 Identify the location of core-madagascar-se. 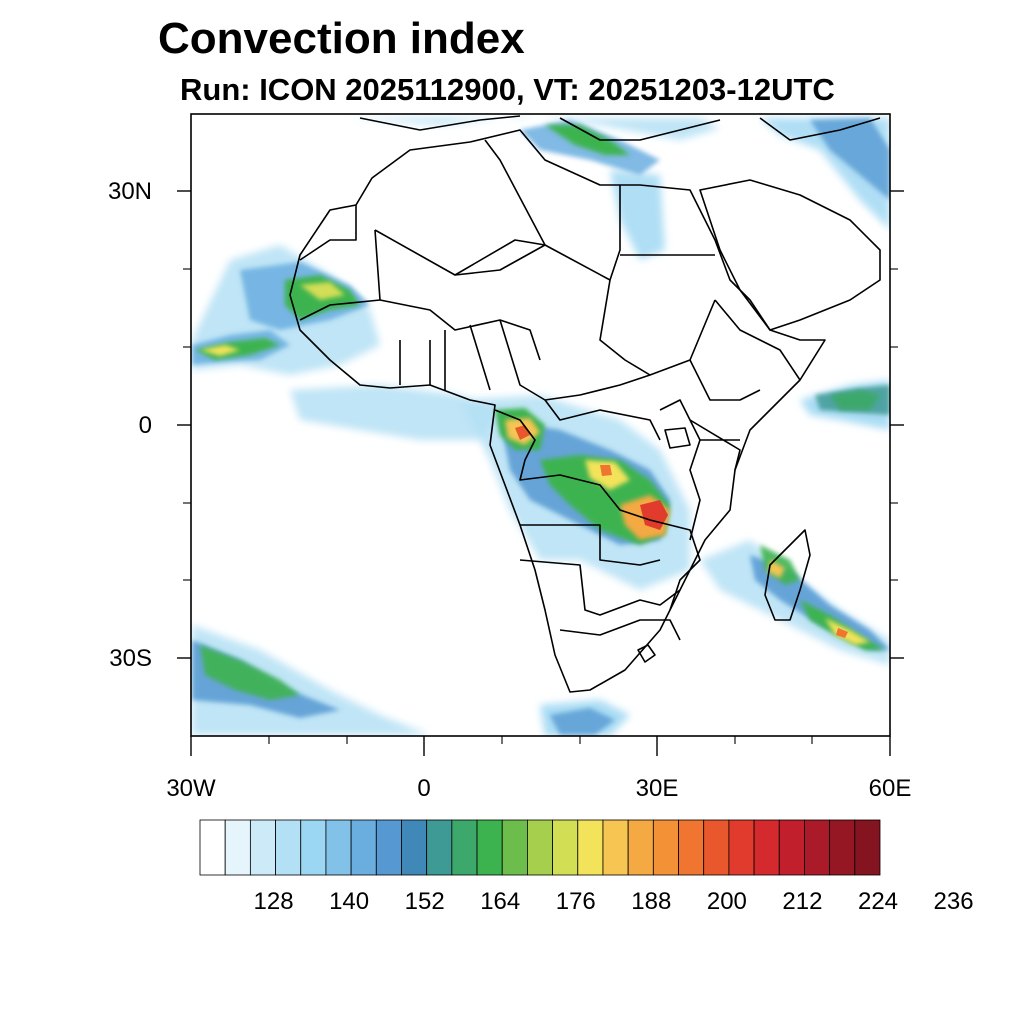
(842, 633).